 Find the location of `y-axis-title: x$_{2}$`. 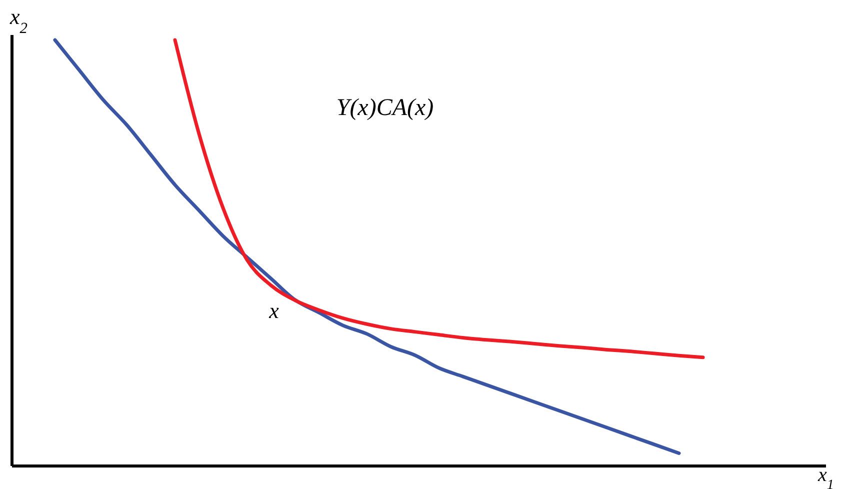

y-axis-title: x$_{2}$ is located at coordinates (18, 20).